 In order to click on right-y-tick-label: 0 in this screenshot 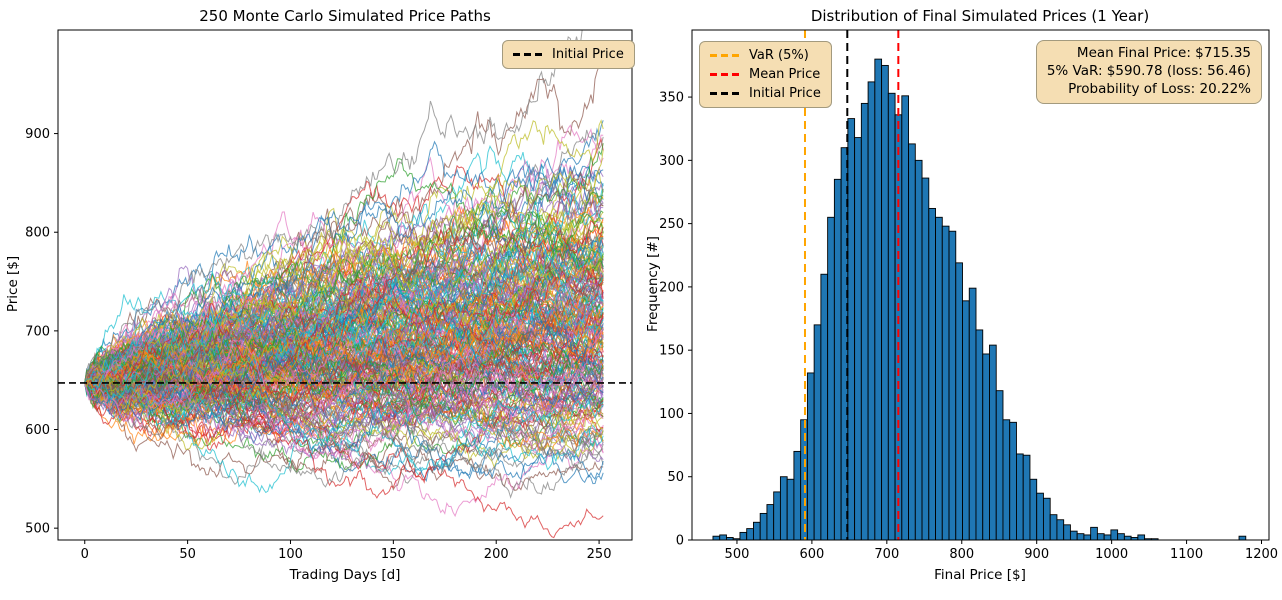, I will do `click(680, 541)`.